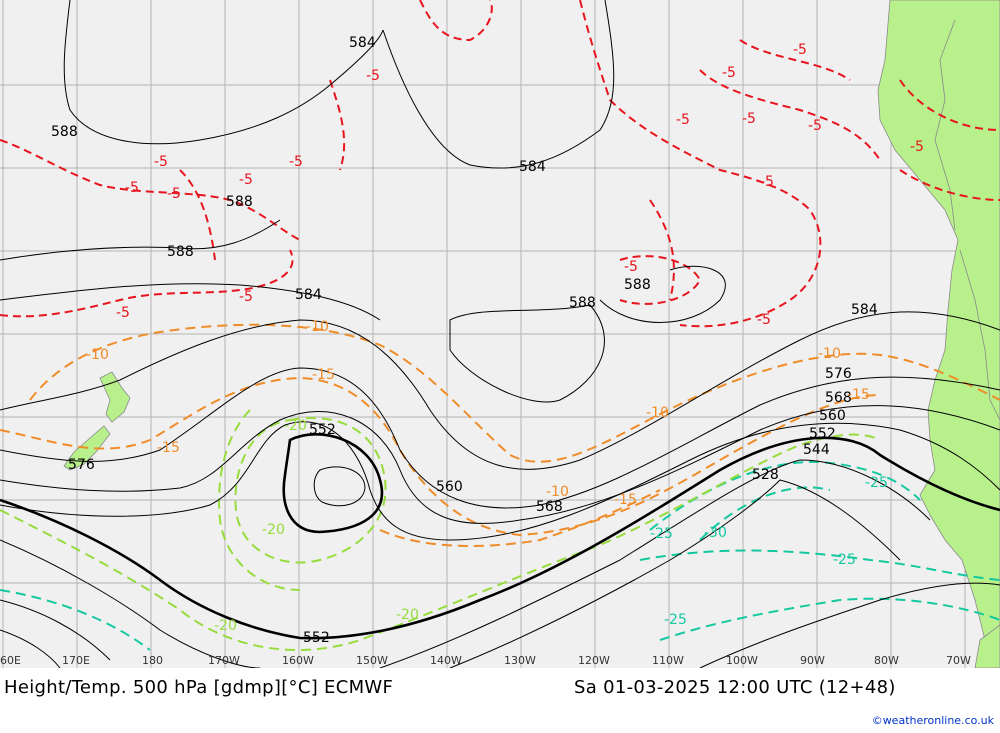  What do you see at coordinates (735, 687) in the screenshot?
I see `valid-time: Sa 01-03-2025 12:00 UTC (12+48)` at bounding box center [735, 687].